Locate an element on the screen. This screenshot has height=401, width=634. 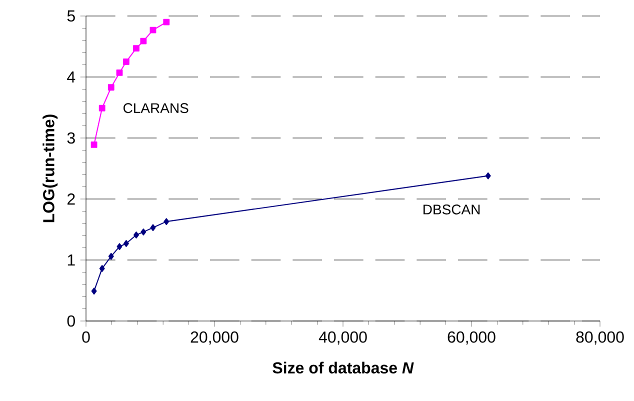
series-label: DBSCAN is located at coordinates (452, 209).